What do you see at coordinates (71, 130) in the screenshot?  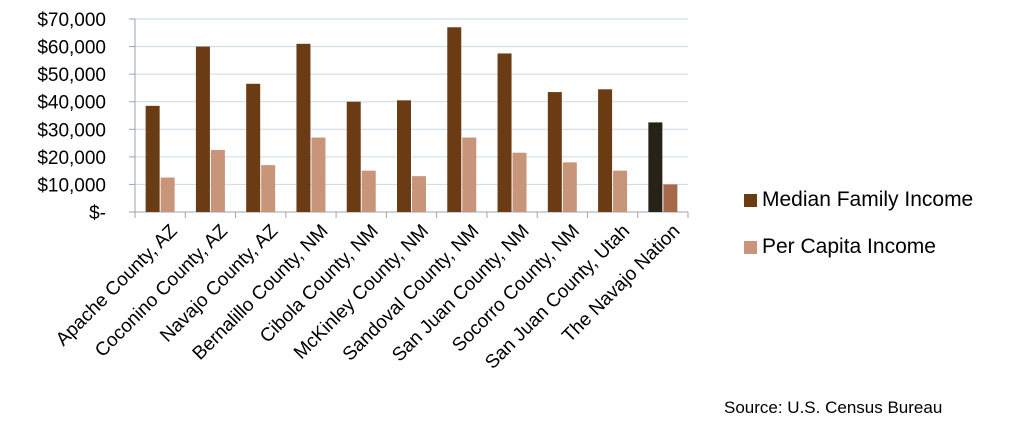 I see `y-tick-label: $30,000` at bounding box center [71, 130].